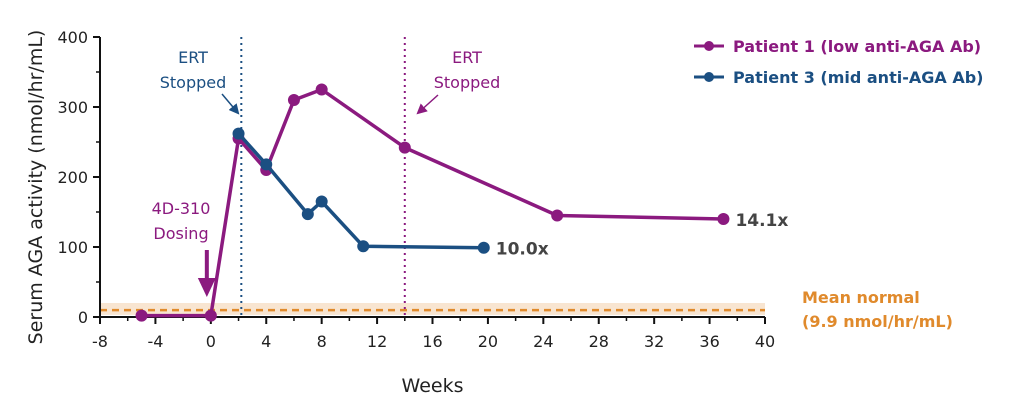 This screenshot has width=1009, height=420. Describe the element at coordinates (72, 37) in the screenshot. I see `y-tick-label: 400` at that location.